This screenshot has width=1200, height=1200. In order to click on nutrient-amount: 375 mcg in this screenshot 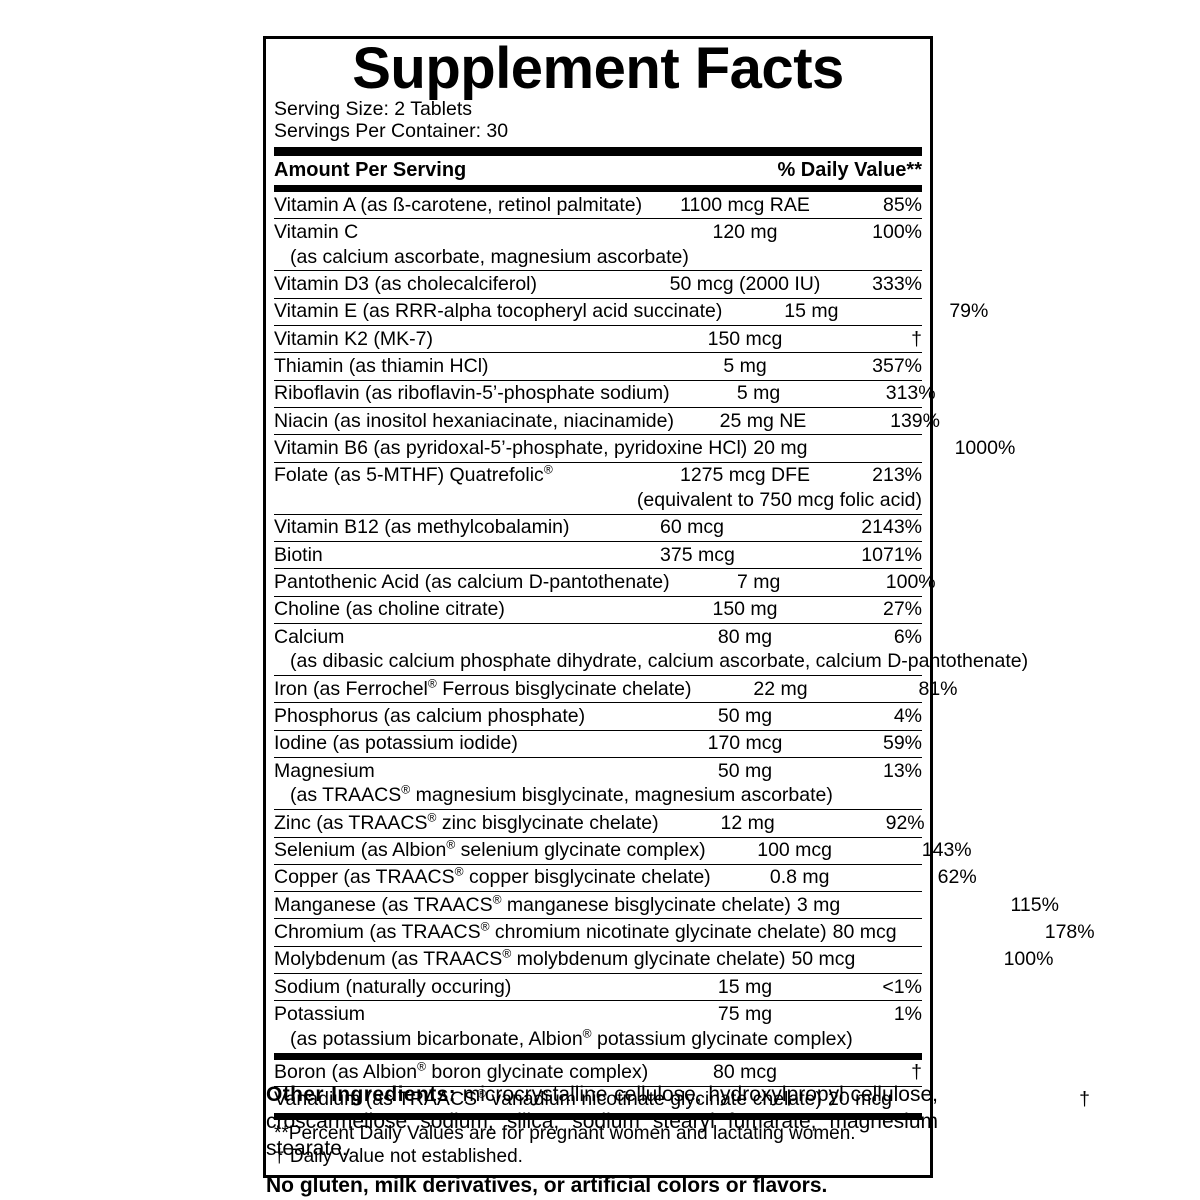, I will do `click(697, 554)`.